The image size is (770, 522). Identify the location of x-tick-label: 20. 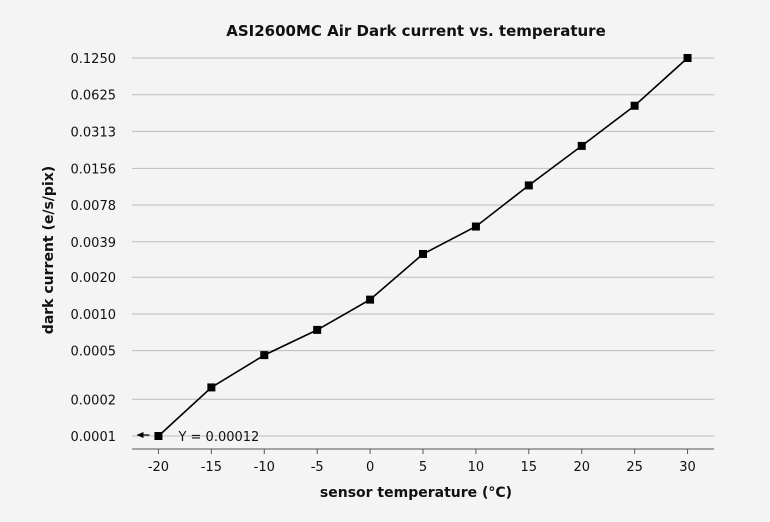
(581, 467).